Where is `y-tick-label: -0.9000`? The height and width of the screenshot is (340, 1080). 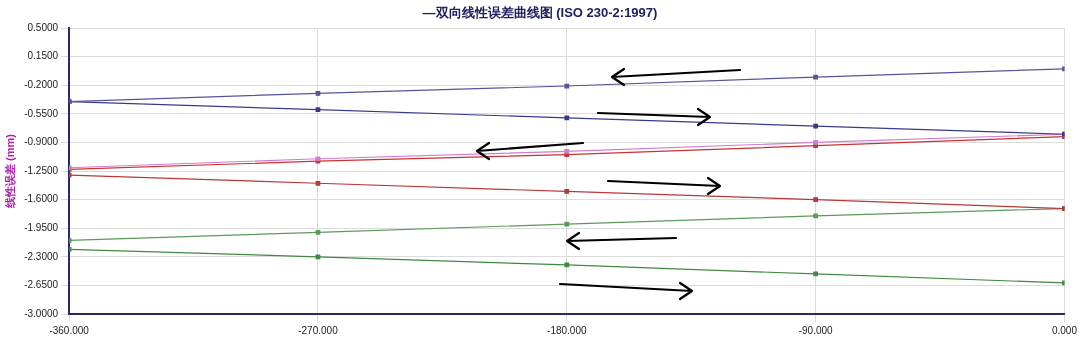 y-tick-label: -0.9000 is located at coordinates (41, 142).